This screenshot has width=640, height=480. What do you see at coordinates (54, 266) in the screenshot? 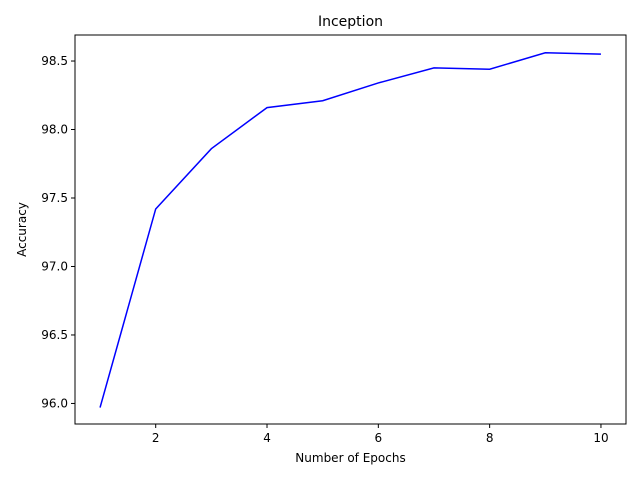
I see `y-tick-label: 97.0` at bounding box center [54, 266].